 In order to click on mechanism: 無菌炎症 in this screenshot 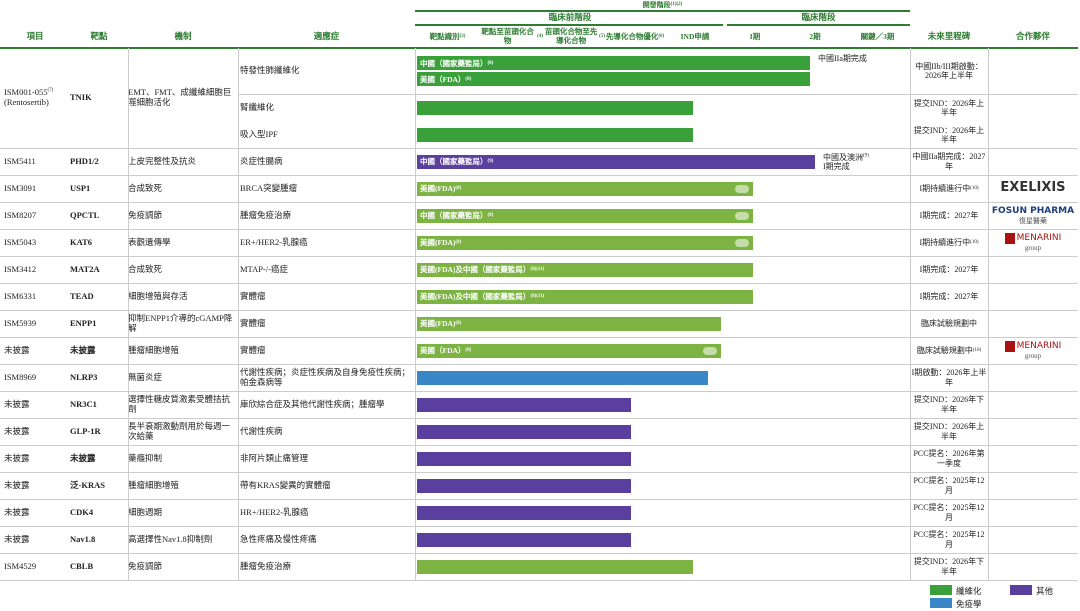, I will do `click(145, 376)`.